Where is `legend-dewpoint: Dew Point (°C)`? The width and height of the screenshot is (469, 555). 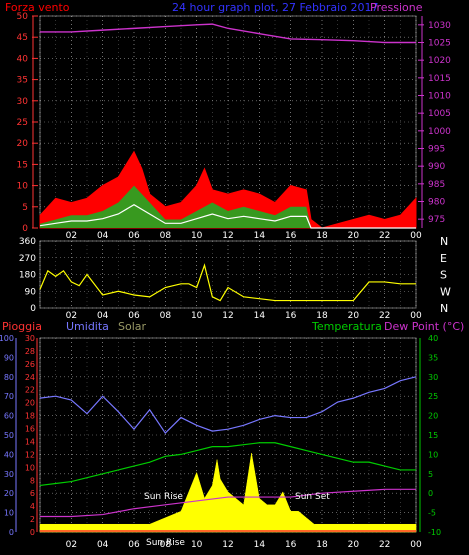
legend-dewpoint: Dew Point (°C) is located at coordinates (424, 326).